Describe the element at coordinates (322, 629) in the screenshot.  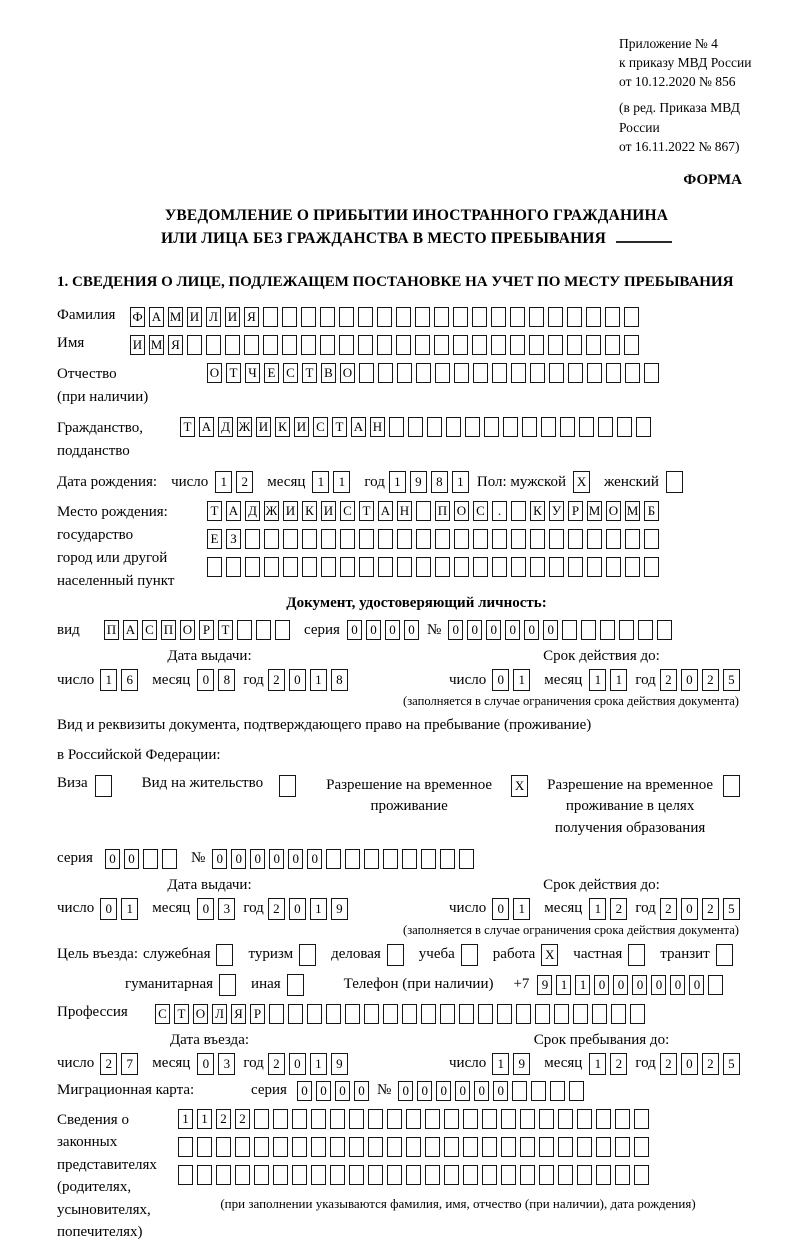
I see `doc-series-label: серия` at that location.